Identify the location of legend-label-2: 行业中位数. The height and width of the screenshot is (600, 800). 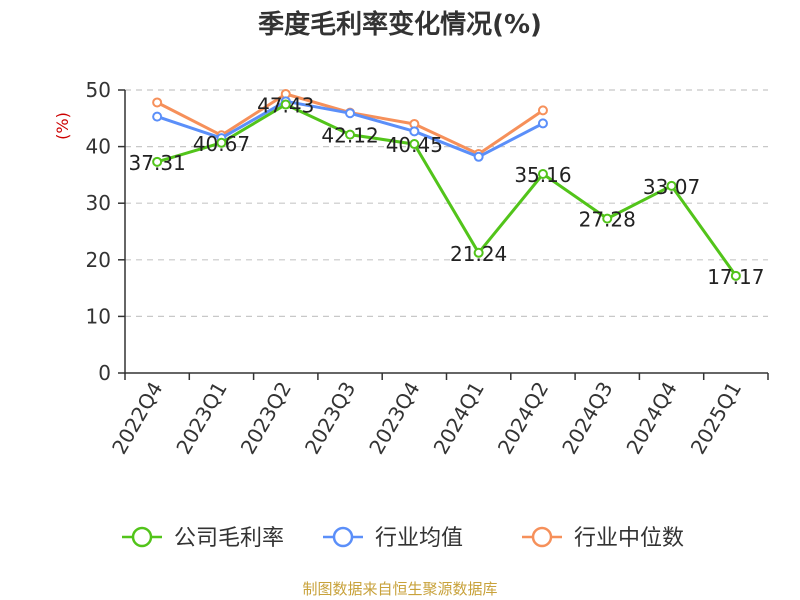
(629, 538).